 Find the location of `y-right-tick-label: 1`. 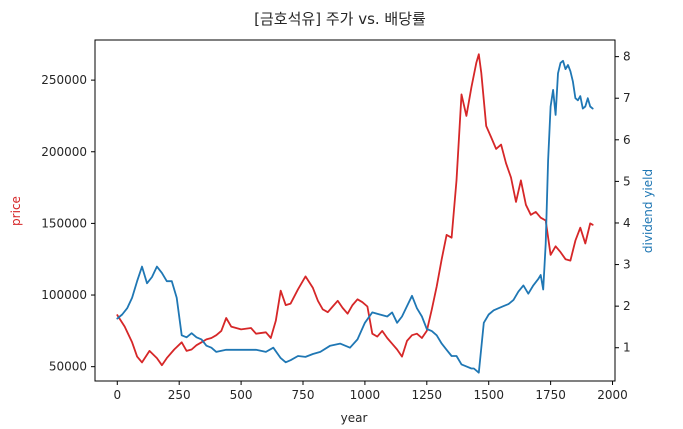

y-right-tick-label: 1 is located at coordinates (627, 348).